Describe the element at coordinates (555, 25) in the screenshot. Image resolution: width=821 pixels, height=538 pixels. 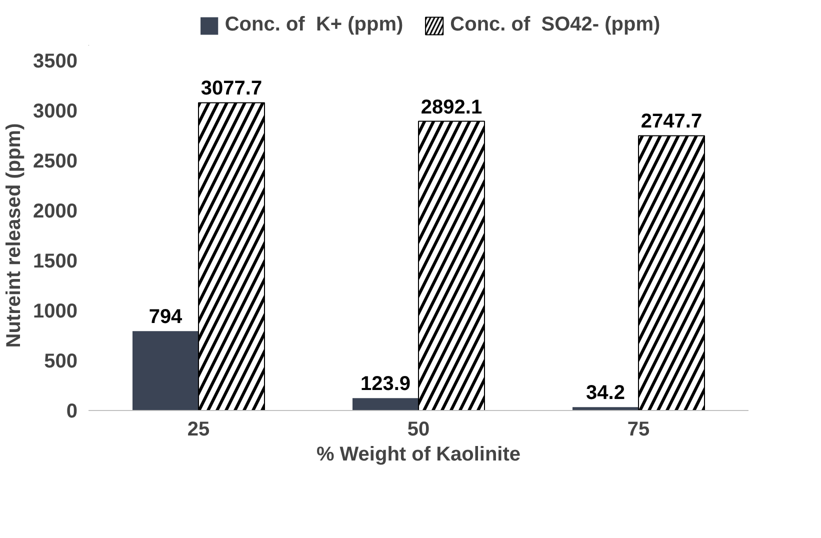
I see `legend-label: Conc. of SO42- (ppm)` at that location.